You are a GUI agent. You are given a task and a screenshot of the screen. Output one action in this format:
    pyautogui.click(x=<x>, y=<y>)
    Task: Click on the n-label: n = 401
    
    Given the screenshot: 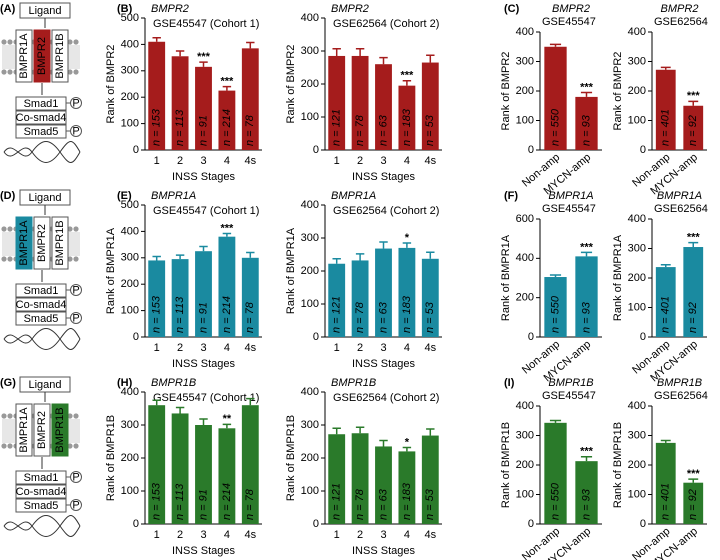 What is the action you would take?
    pyautogui.click(x=666, y=127)
    